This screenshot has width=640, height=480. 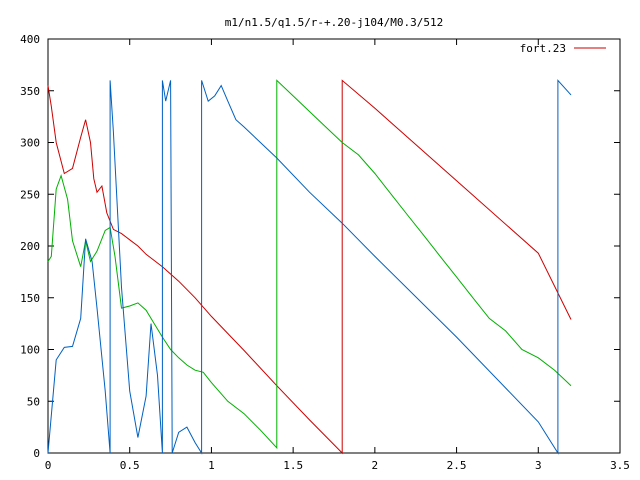 What do you see at coordinates (30, 246) in the screenshot?
I see `y-tick-label: 200` at bounding box center [30, 246].